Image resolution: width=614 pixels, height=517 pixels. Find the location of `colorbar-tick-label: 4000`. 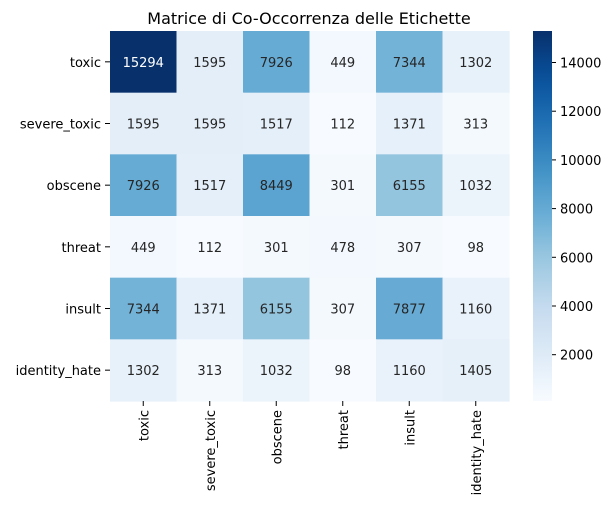

colorbar-tick-label: 4000 is located at coordinates (576, 307).